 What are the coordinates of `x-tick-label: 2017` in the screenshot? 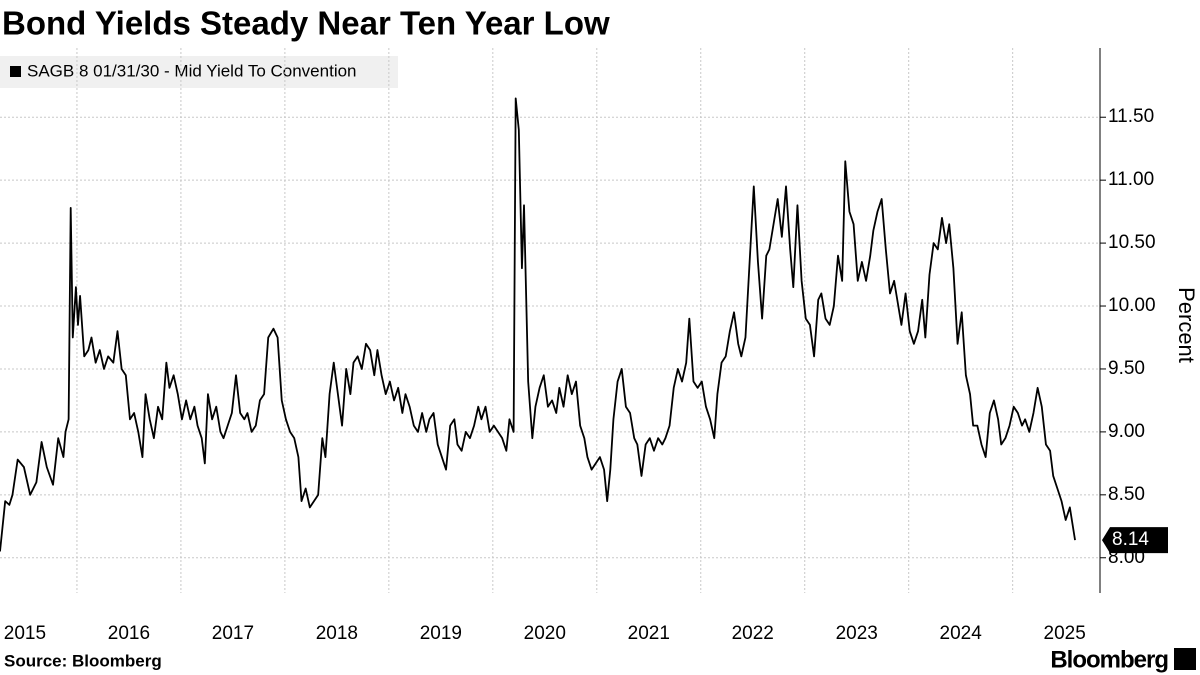 It's located at (233, 633).